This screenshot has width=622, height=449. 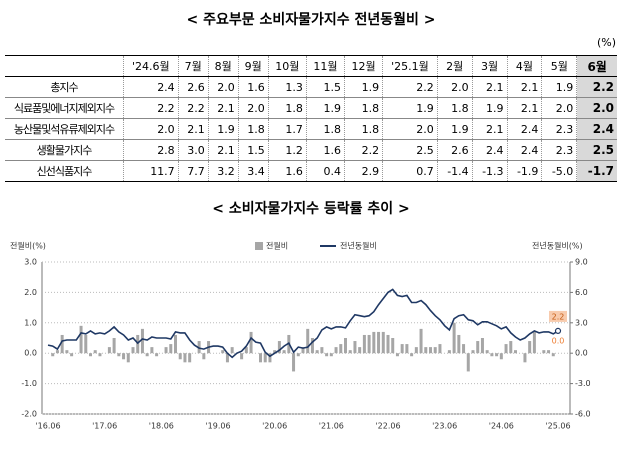 What do you see at coordinates (331, 426) in the screenshot?
I see `x-tick-label: '21.06` at bounding box center [331, 426].